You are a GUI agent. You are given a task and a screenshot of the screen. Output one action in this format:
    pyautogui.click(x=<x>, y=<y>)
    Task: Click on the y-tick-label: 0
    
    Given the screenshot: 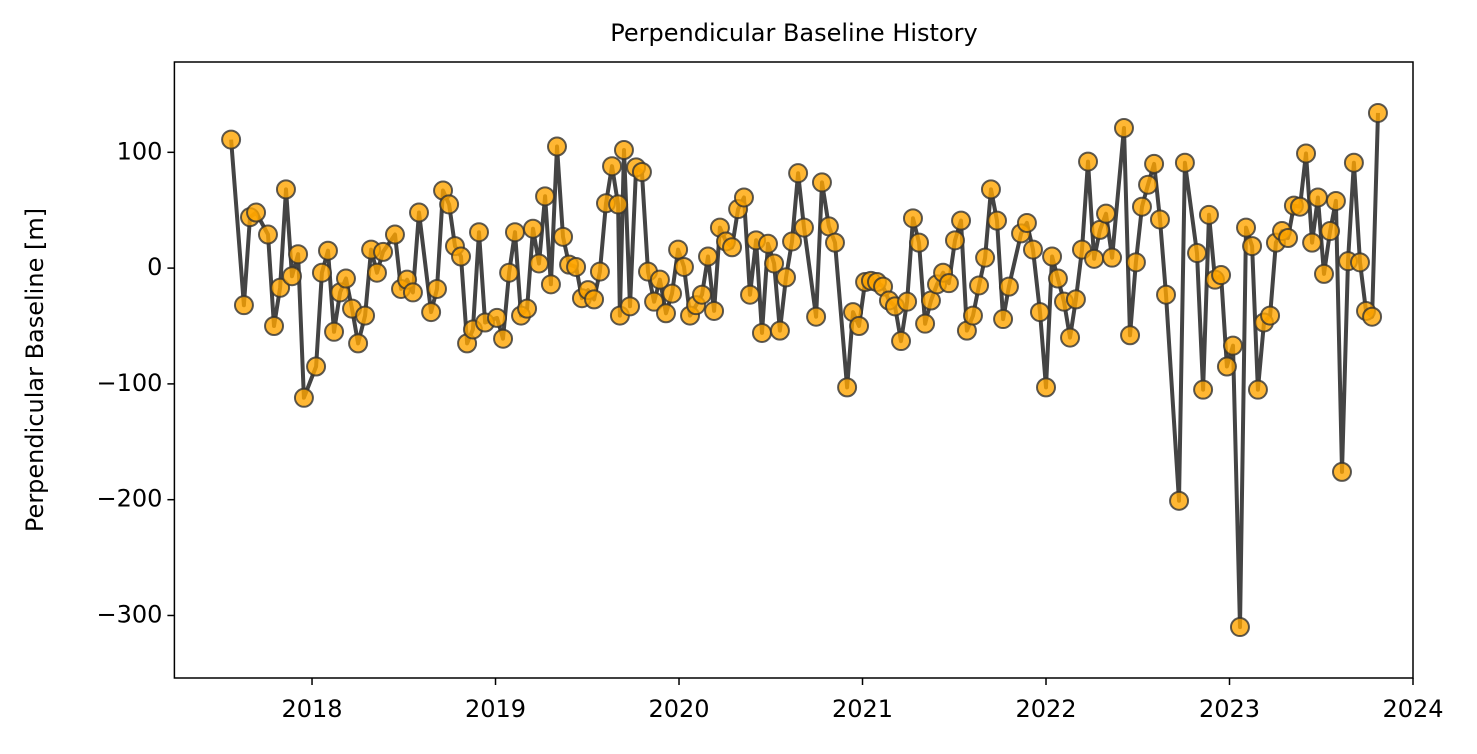 What is the action you would take?
    pyautogui.click(x=154, y=267)
    